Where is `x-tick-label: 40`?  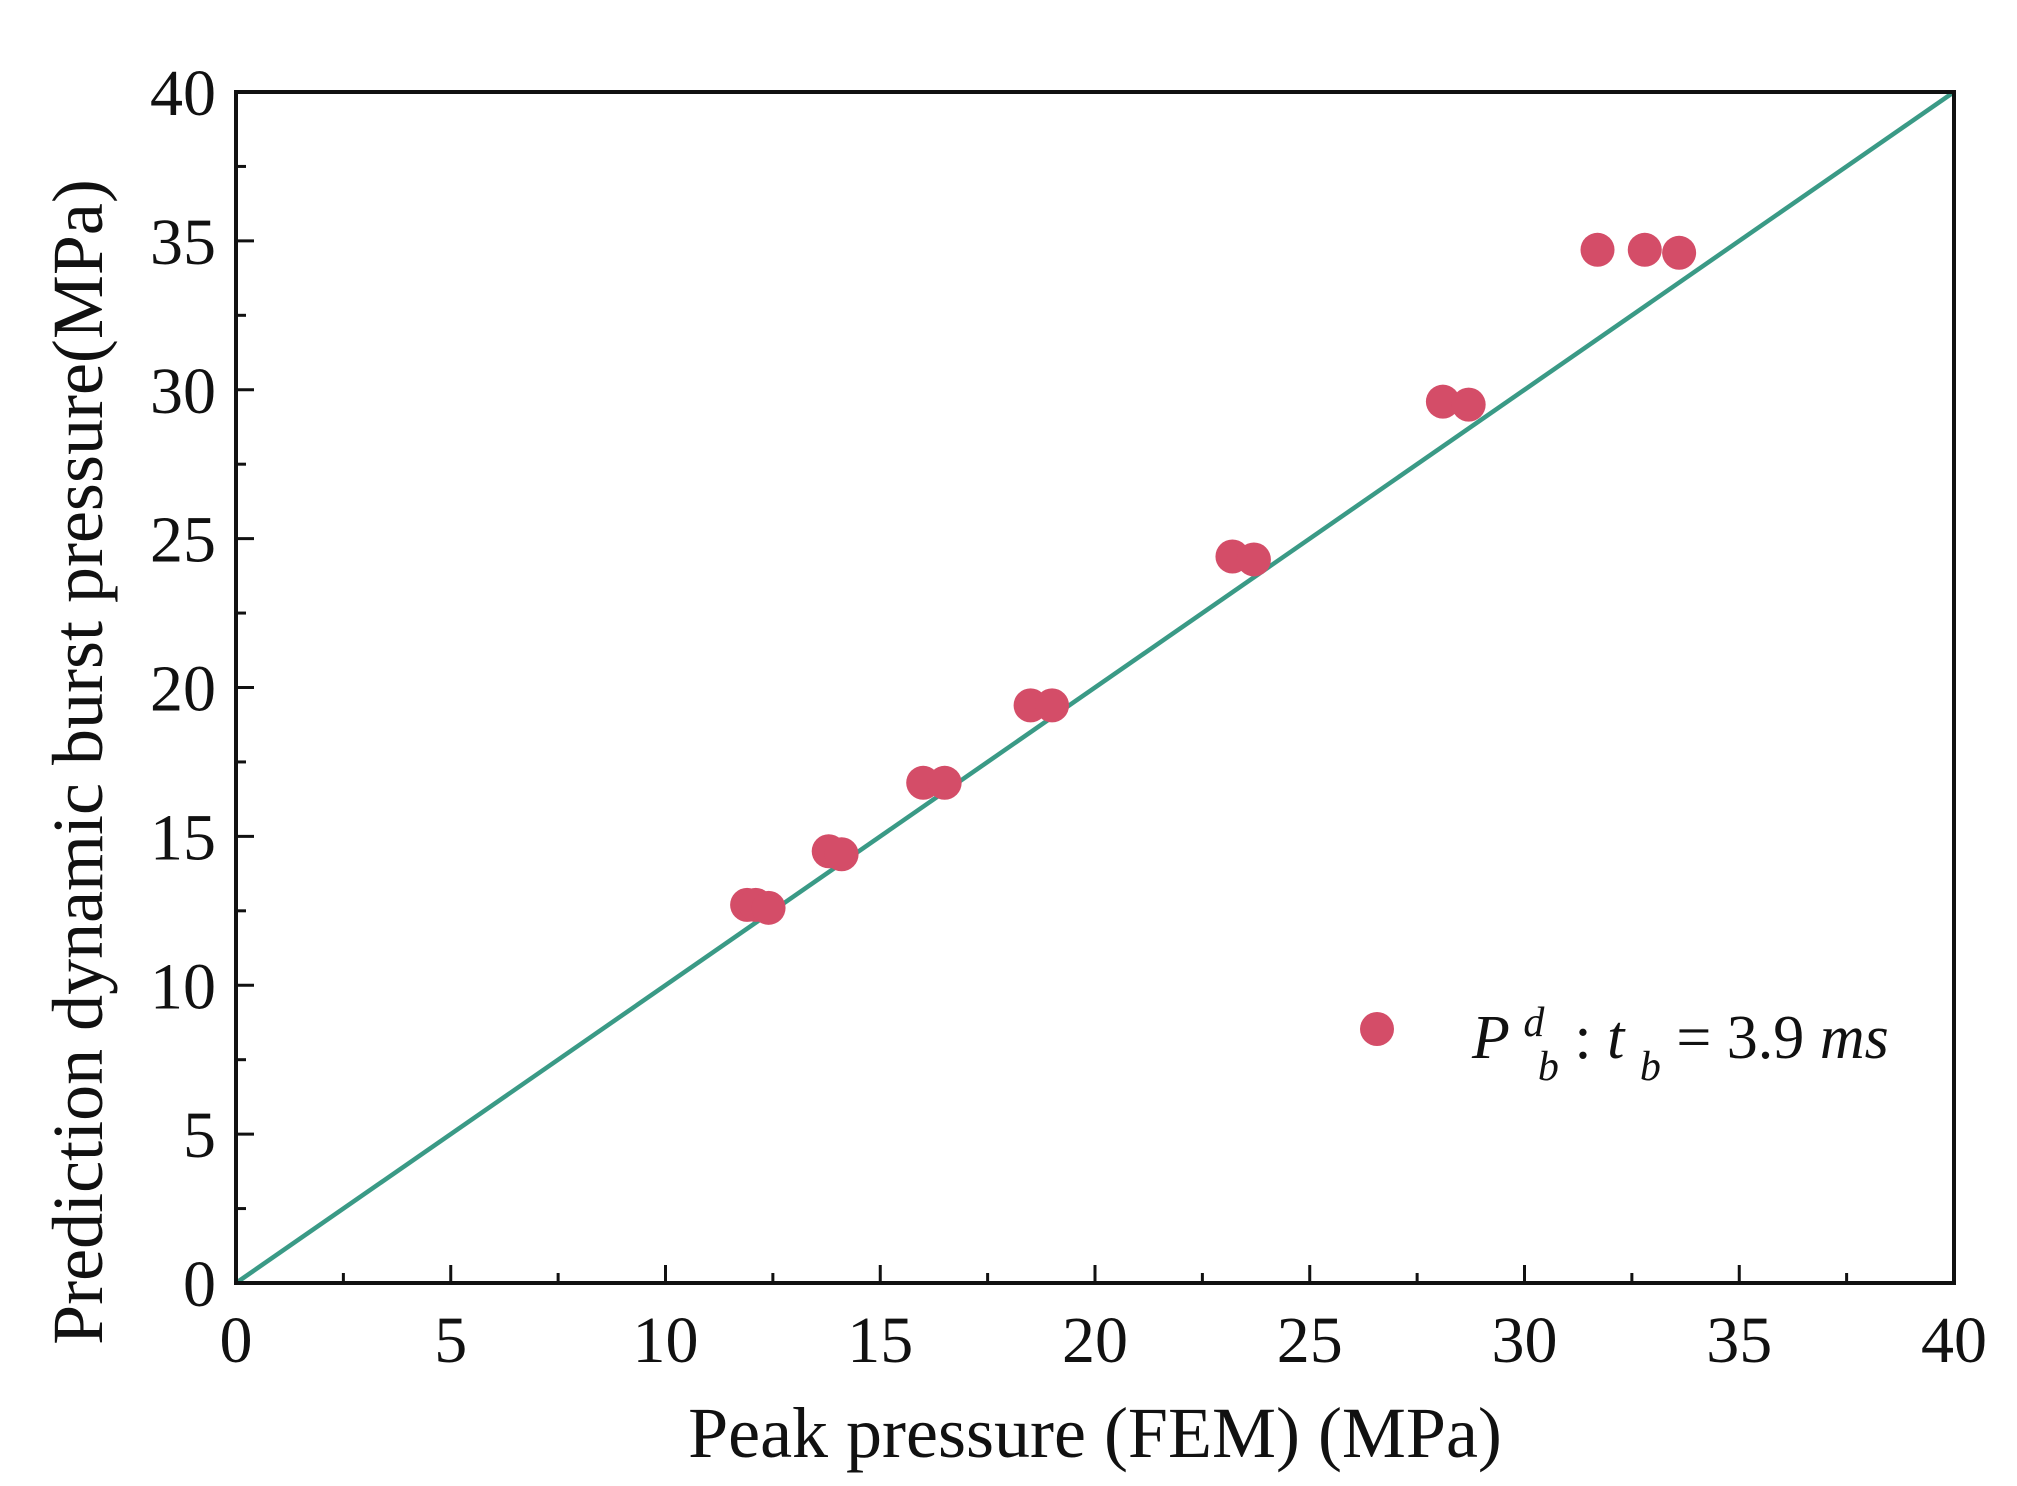 x-tick-label: 40 is located at coordinates (1954, 1340).